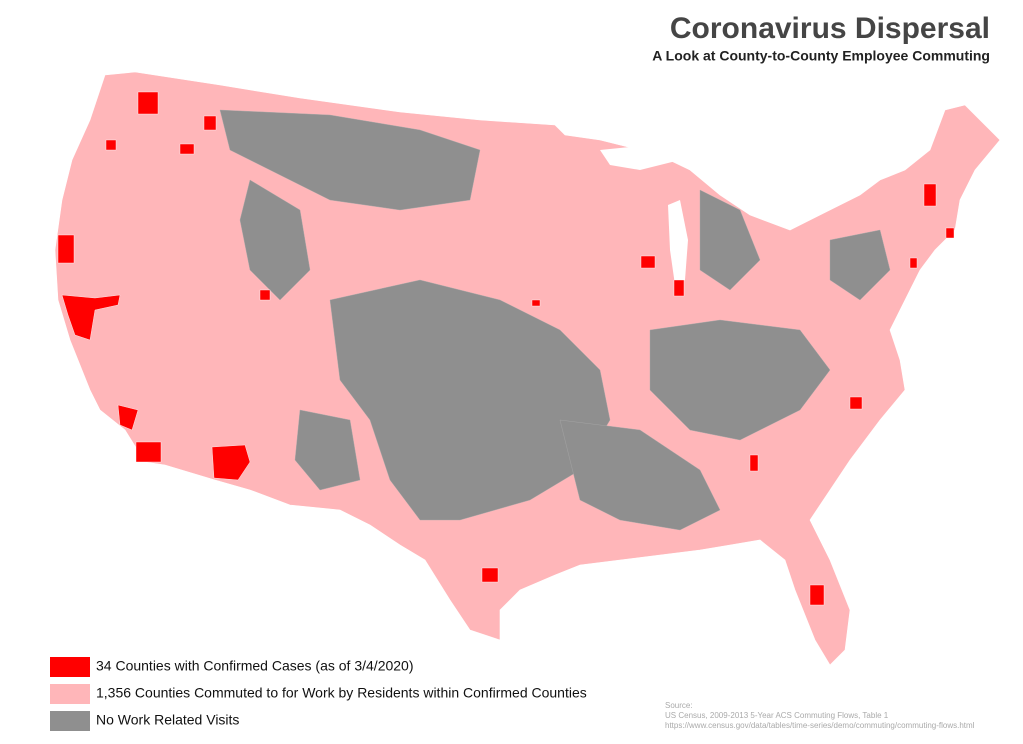  What do you see at coordinates (640, 157) in the screenshot?
I see `lake-superior` at bounding box center [640, 157].